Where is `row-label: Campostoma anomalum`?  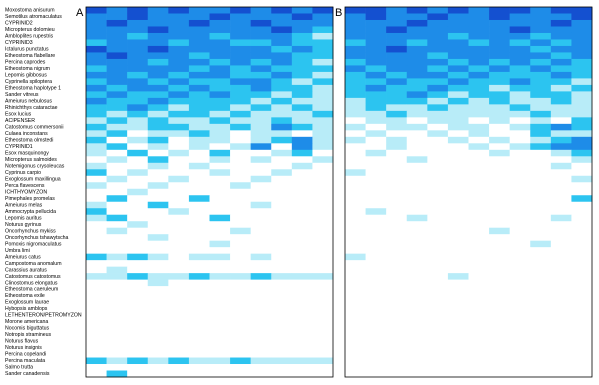
row-label: Campostoma anomalum is located at coordinates (33, 264).